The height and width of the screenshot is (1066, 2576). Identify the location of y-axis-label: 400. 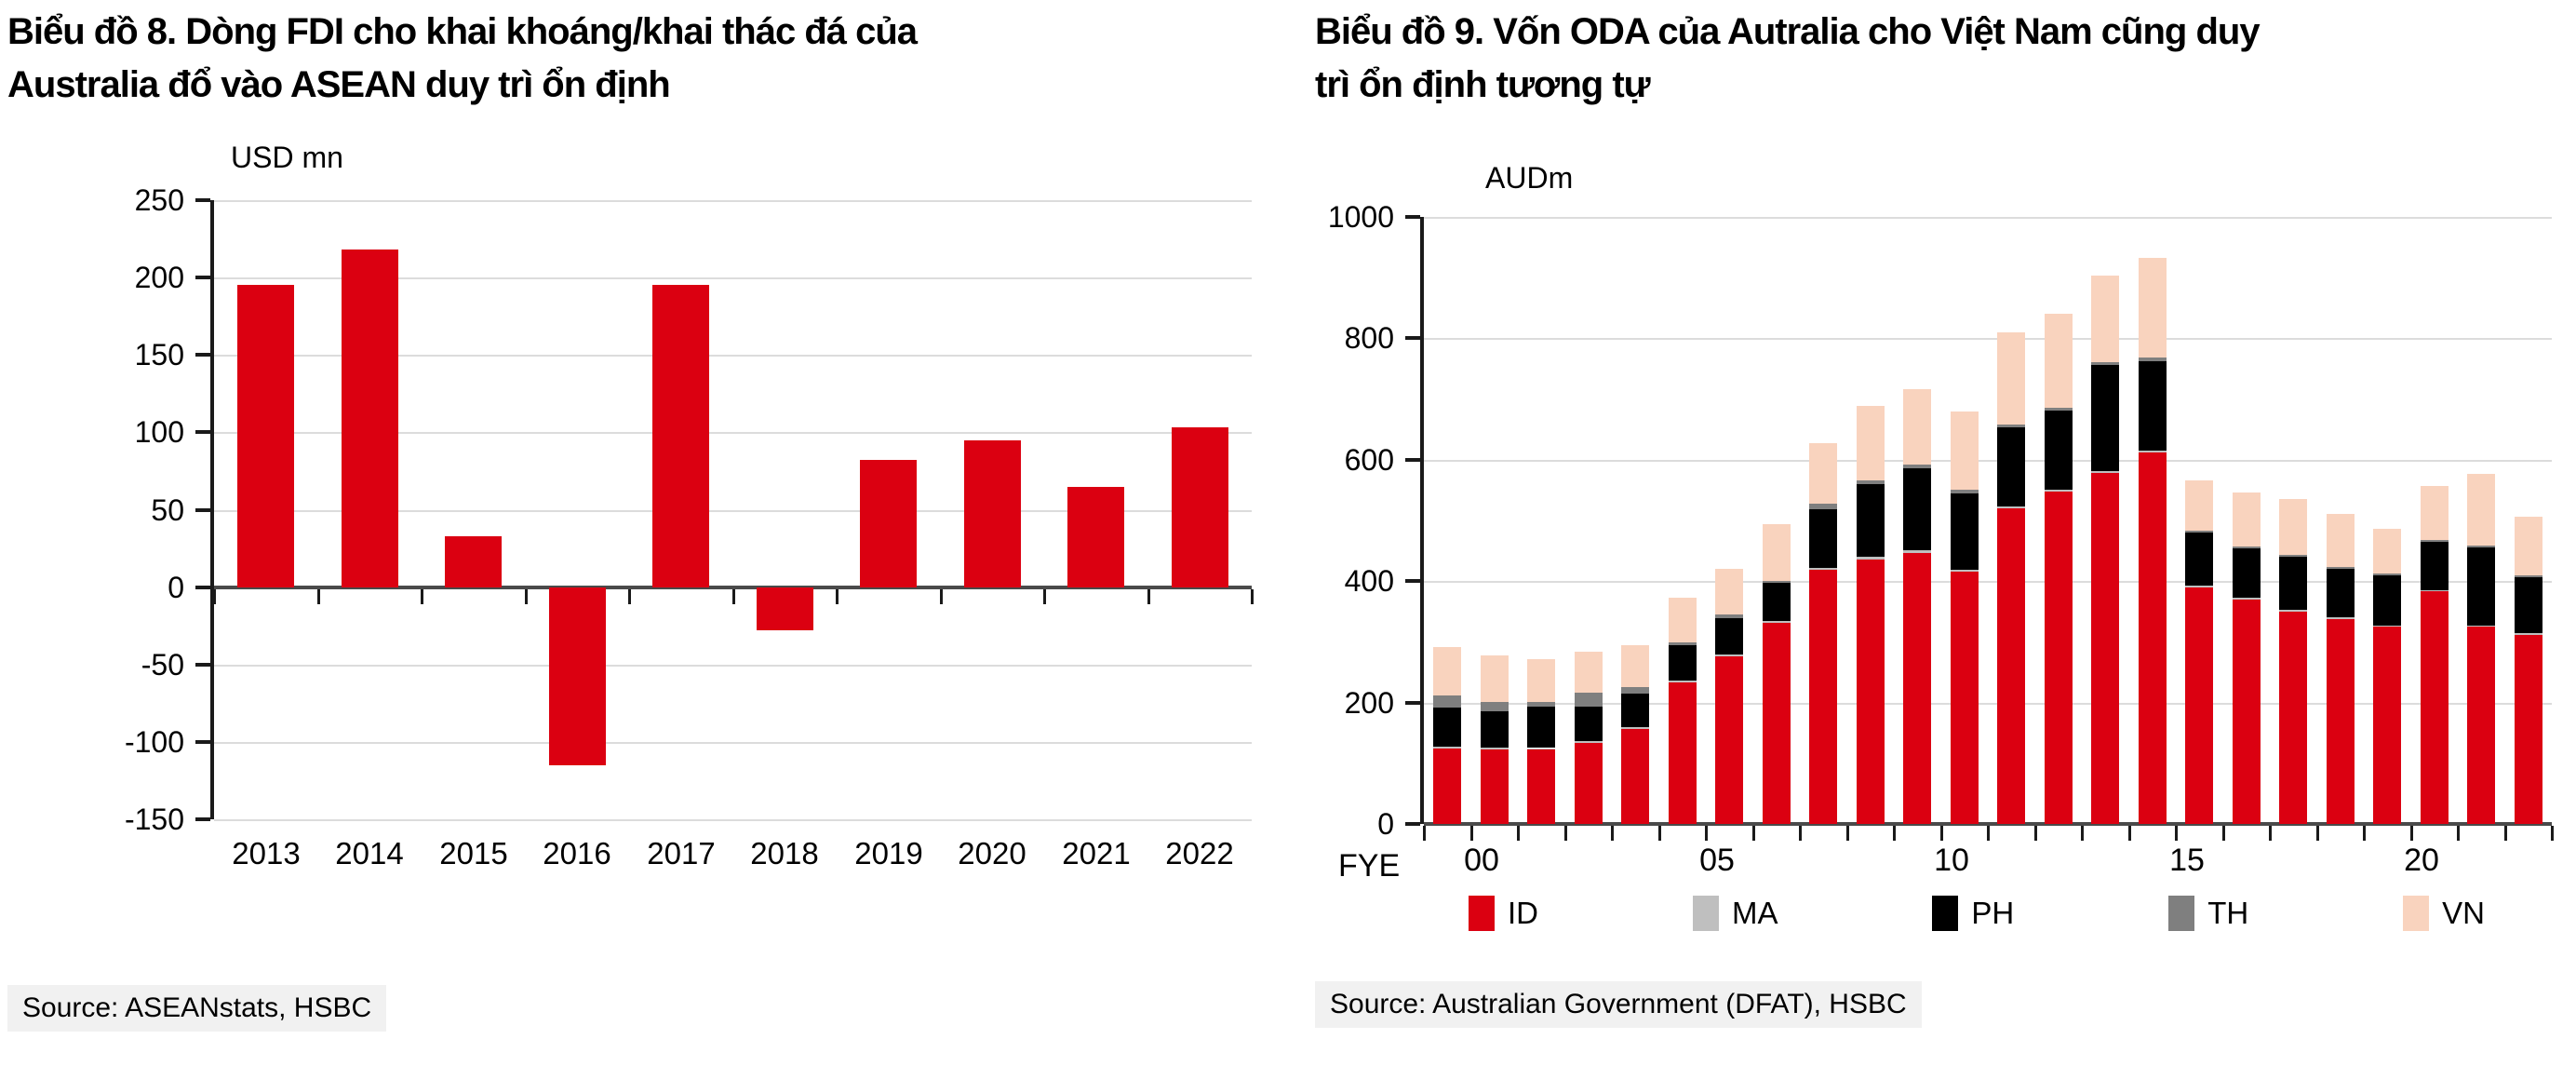
(1369, 581).